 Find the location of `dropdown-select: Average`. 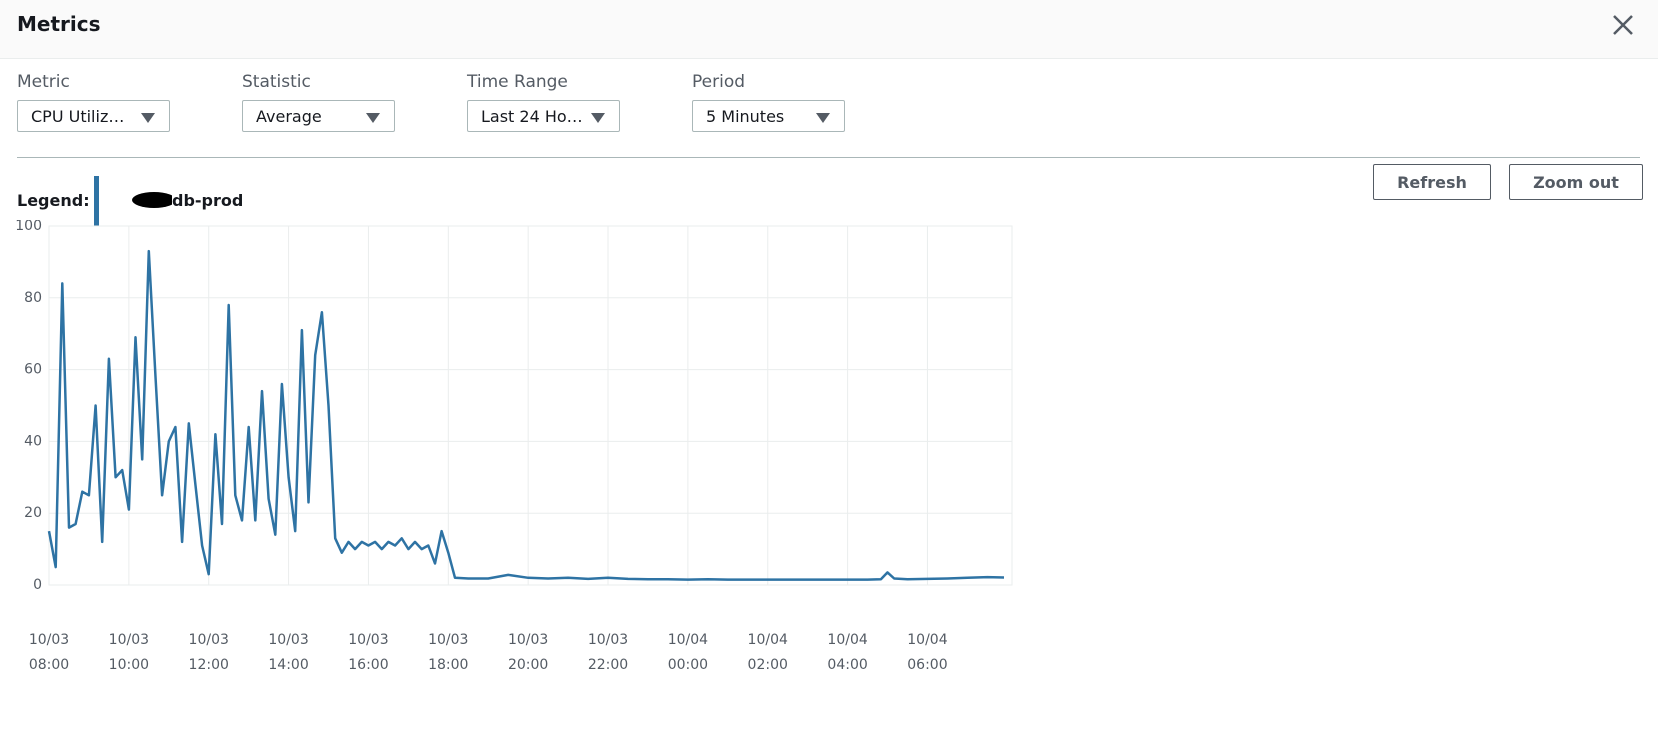

dropdown-select: Average is located at coordinates (318, 116).